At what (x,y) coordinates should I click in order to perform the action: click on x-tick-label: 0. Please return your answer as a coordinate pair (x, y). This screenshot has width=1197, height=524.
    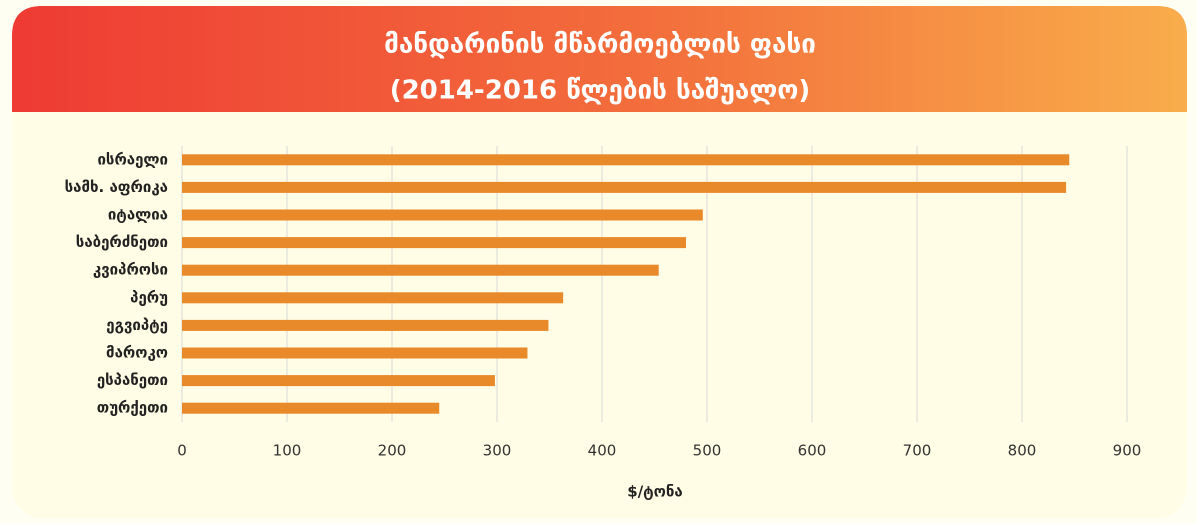
    Looking at the image, I should click on (182, 451).